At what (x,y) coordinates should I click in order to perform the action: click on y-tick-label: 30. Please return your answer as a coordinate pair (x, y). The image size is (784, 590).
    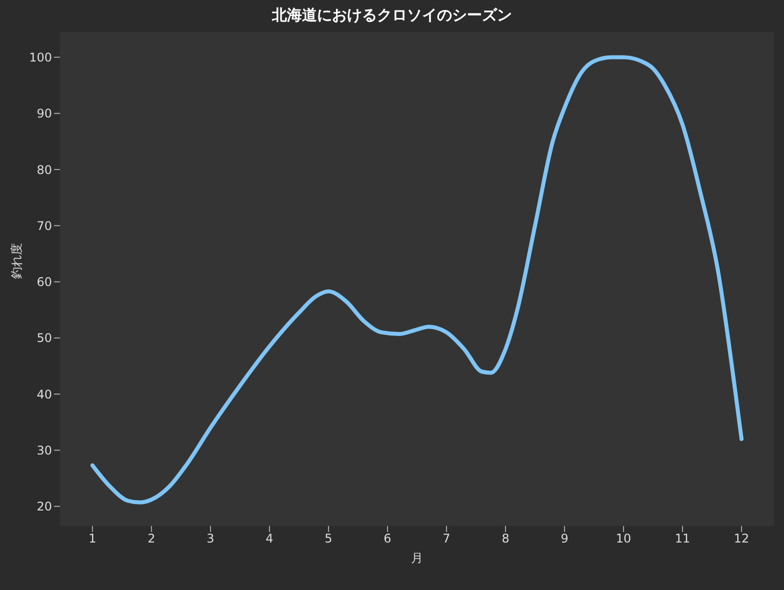
    Looking at the image, I should click on (44, 450).